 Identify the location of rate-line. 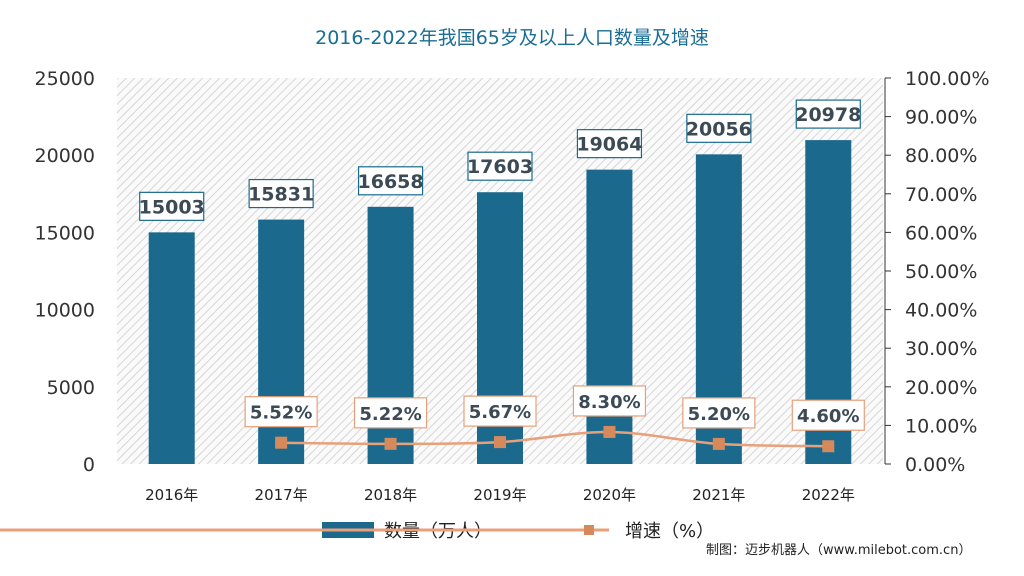
(555, 439).